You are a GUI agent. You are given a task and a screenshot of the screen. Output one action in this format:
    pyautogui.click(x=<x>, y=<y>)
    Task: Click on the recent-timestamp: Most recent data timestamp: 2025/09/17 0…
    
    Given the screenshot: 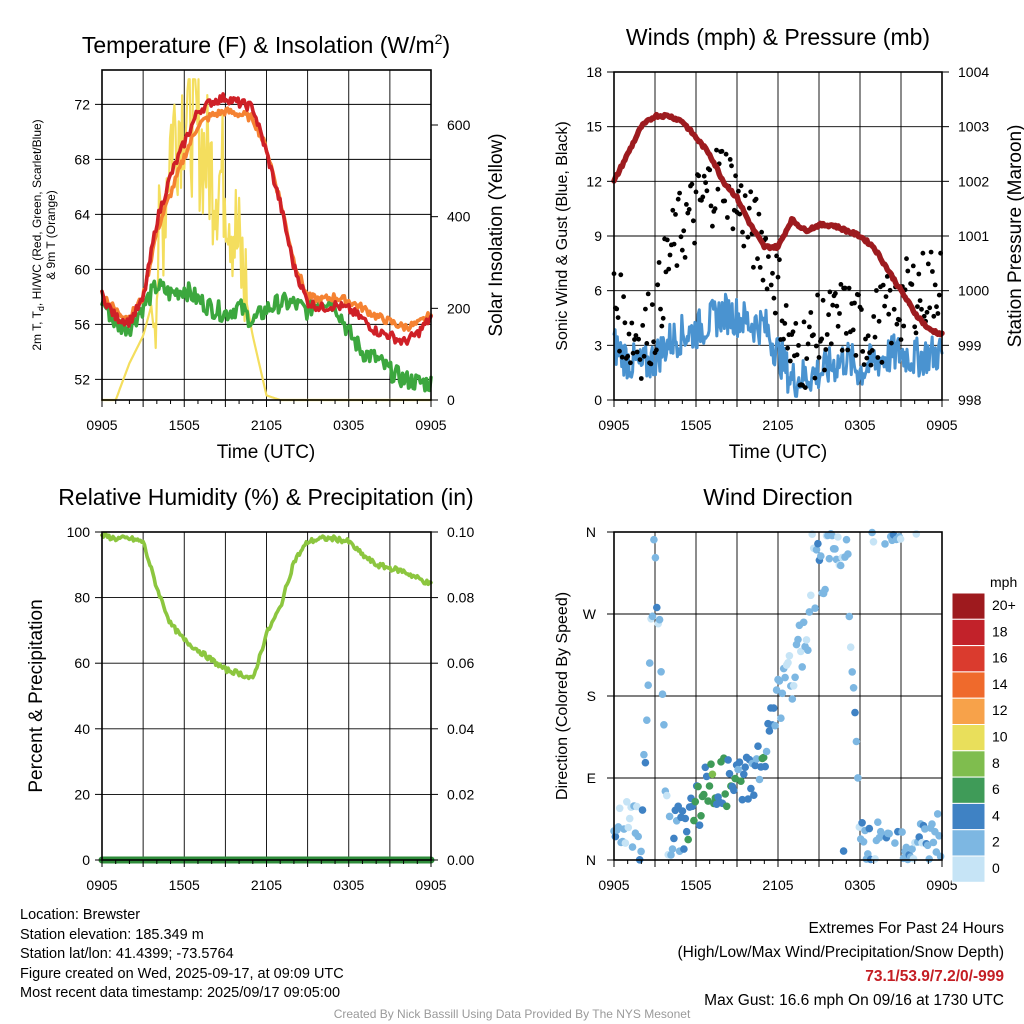 What is the action you would take?
    pyautogui.click(x=180, y=993)
    